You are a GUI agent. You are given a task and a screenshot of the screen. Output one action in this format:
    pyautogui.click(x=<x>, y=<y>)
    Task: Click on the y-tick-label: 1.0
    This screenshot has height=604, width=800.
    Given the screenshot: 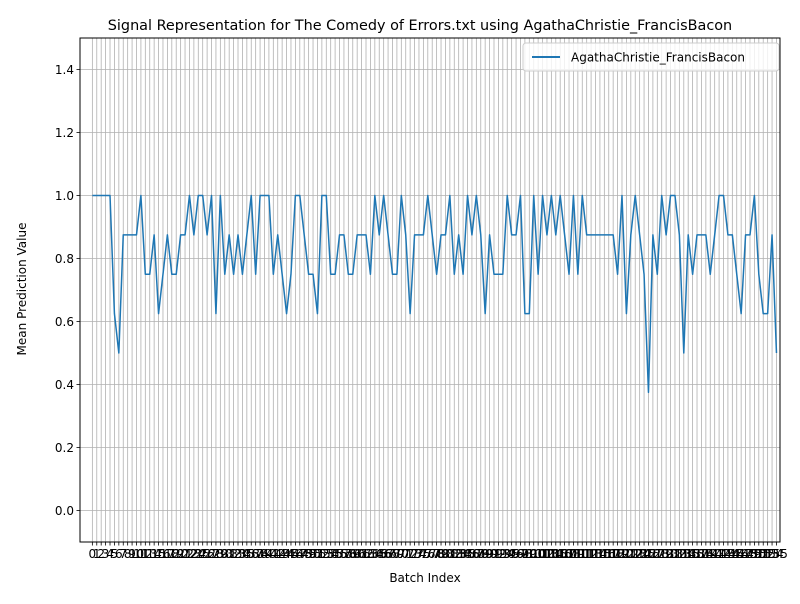 What is the action you would take?
    pyautogui.click(x=64, y=196)
    